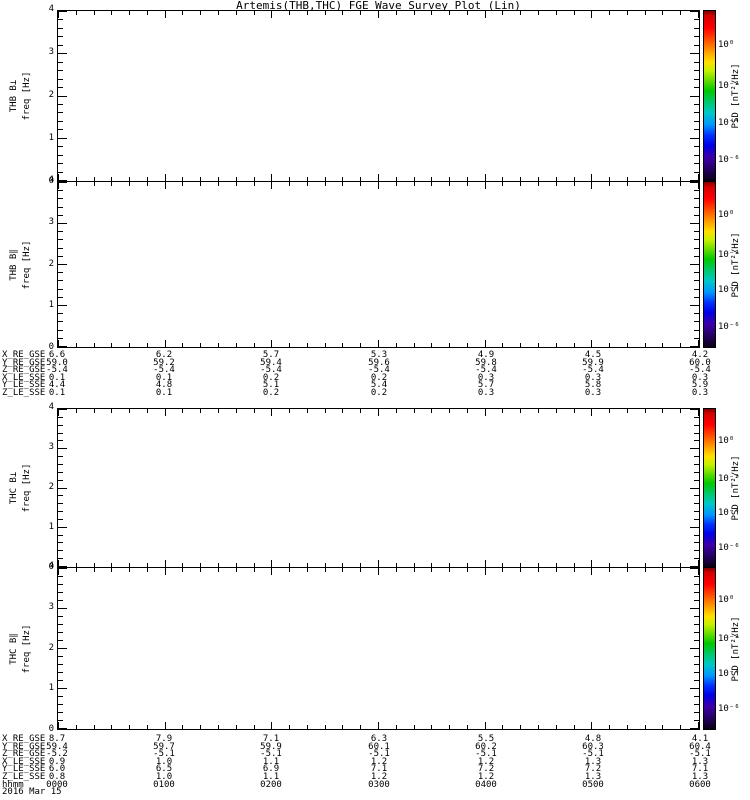  Describe the element at coordinates (164, 378) in the screenshot. I see `ephemeris-value: 0.1` at that location.